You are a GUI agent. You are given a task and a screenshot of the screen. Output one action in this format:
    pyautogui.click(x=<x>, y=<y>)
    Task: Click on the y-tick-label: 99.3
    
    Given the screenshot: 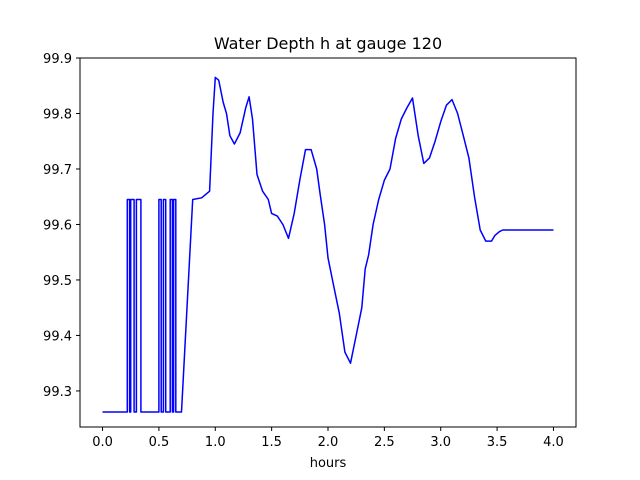 What is the action you would take?
    pyautogui.click(x=57, y=392)
    